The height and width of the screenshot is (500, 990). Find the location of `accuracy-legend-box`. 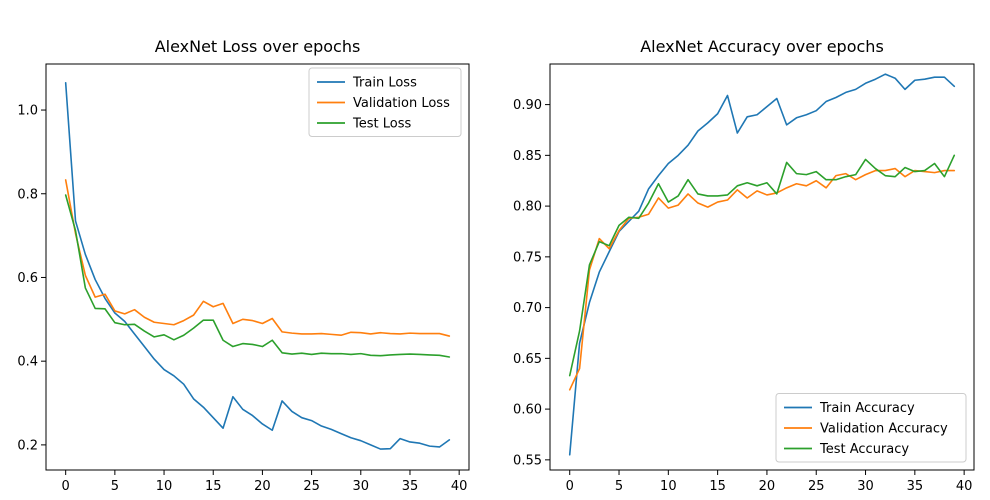

accuracy-legend-box is located at coordinates (871, 428).